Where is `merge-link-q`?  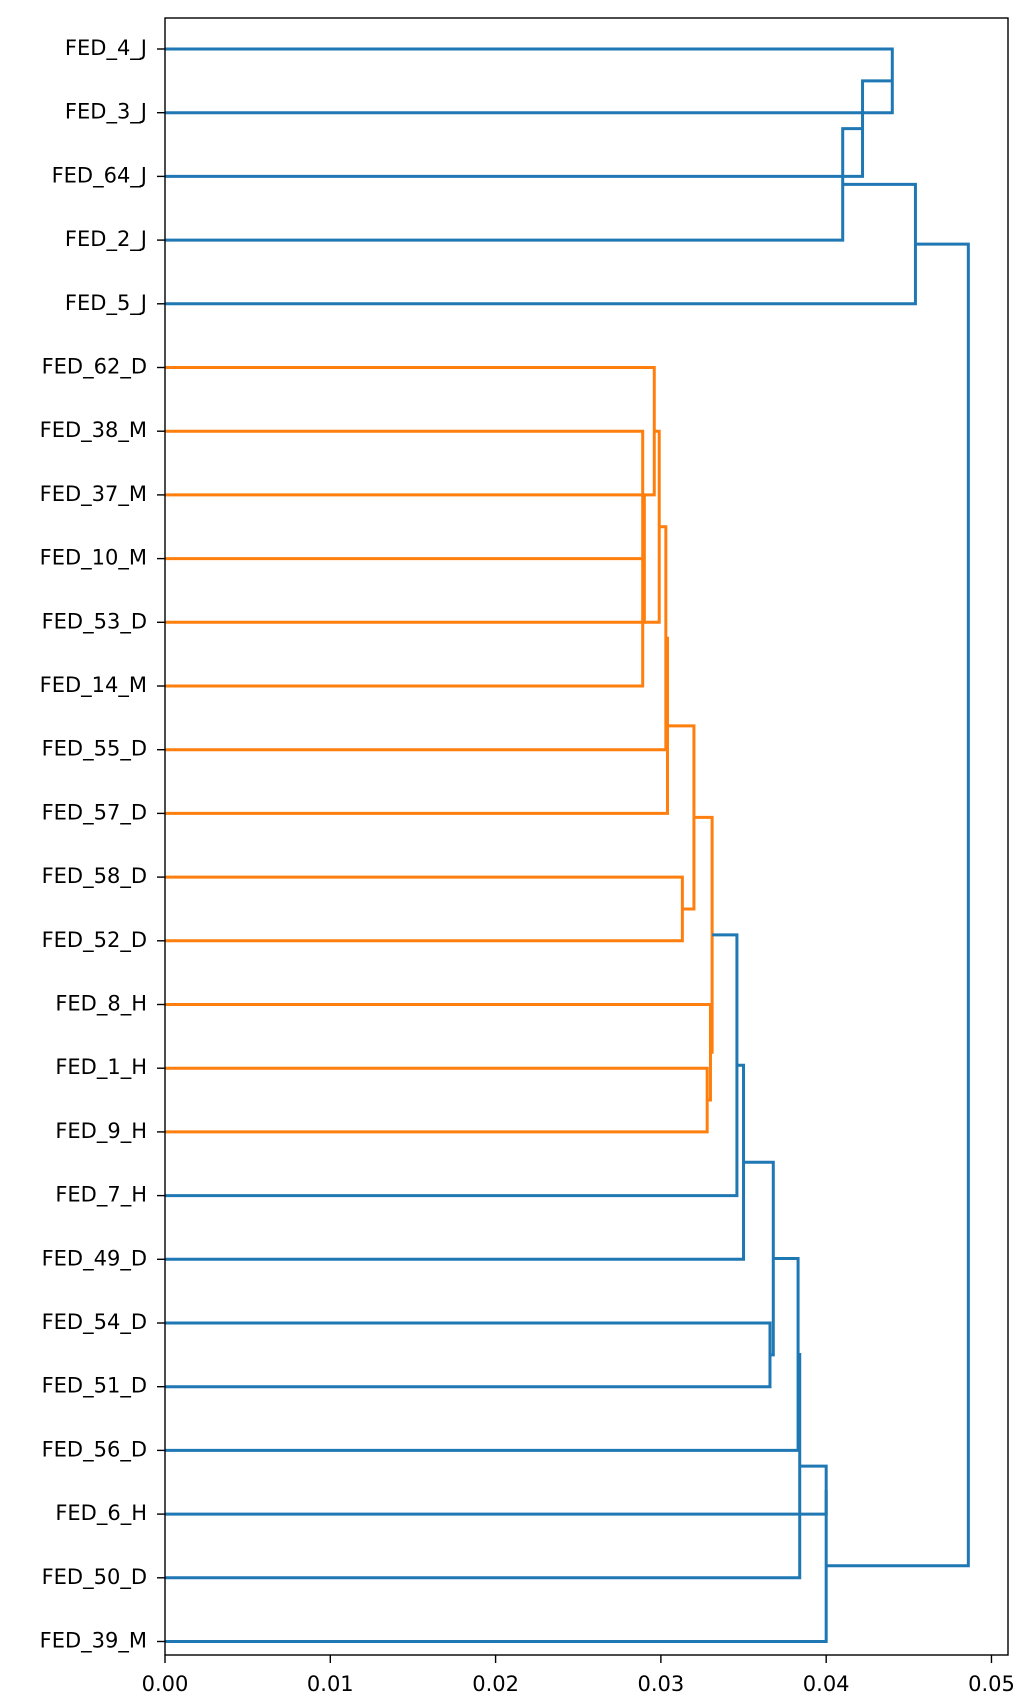 merge-link-q is located at coordinates (482, 1354).